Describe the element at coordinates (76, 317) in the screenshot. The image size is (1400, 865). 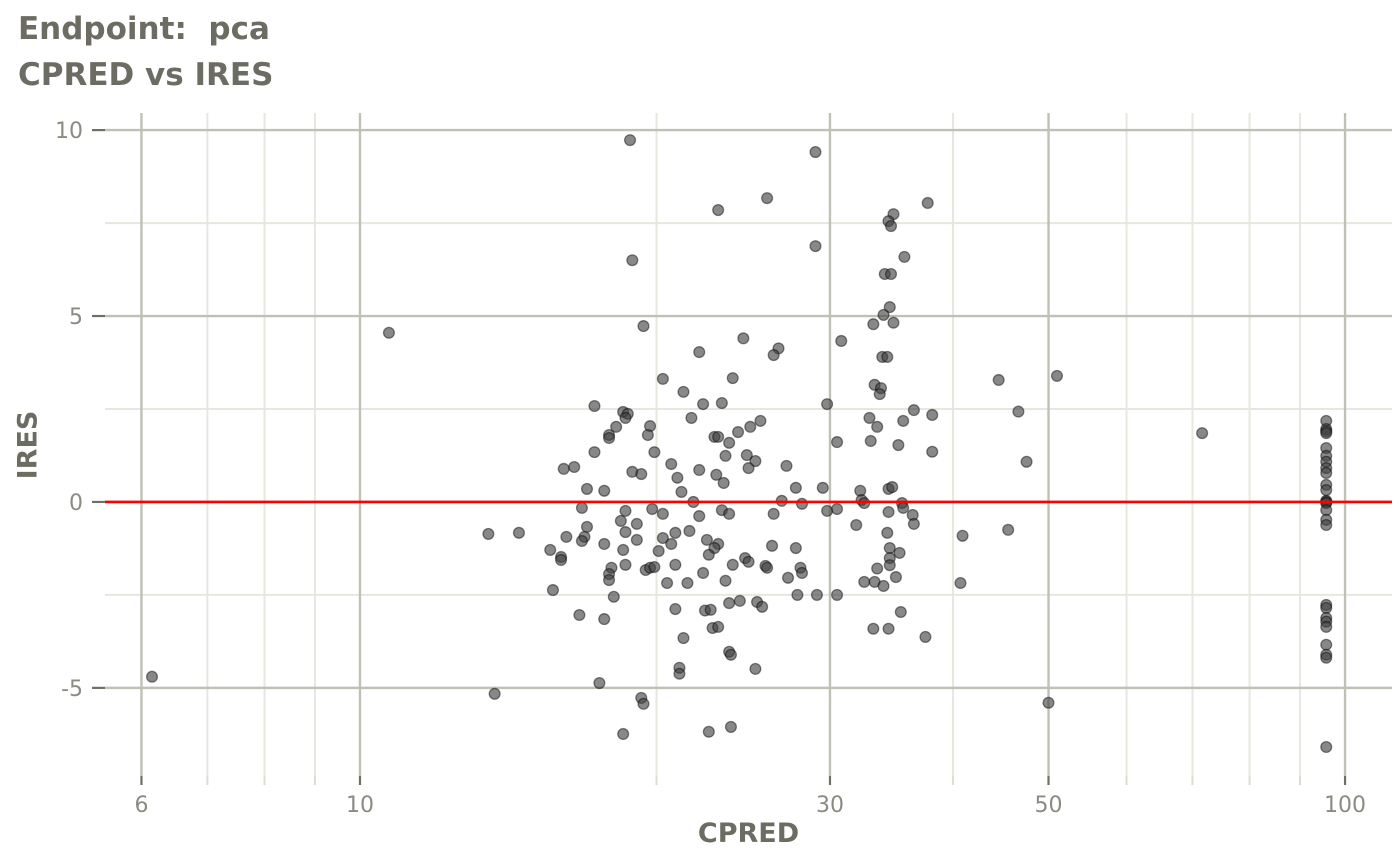
I see `y-tick-label: 5` at that location.